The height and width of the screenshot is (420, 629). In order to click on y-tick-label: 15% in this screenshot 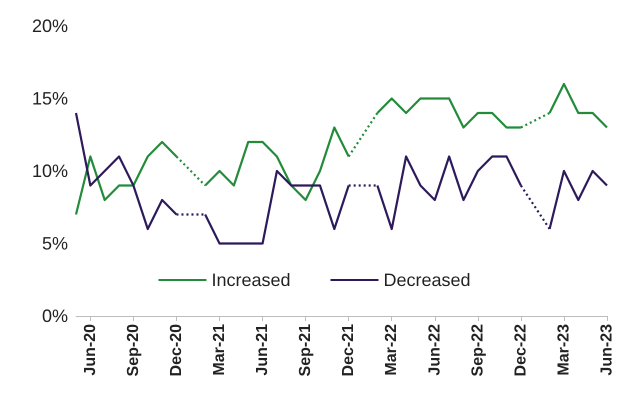, I will do `click(50, 98)`.